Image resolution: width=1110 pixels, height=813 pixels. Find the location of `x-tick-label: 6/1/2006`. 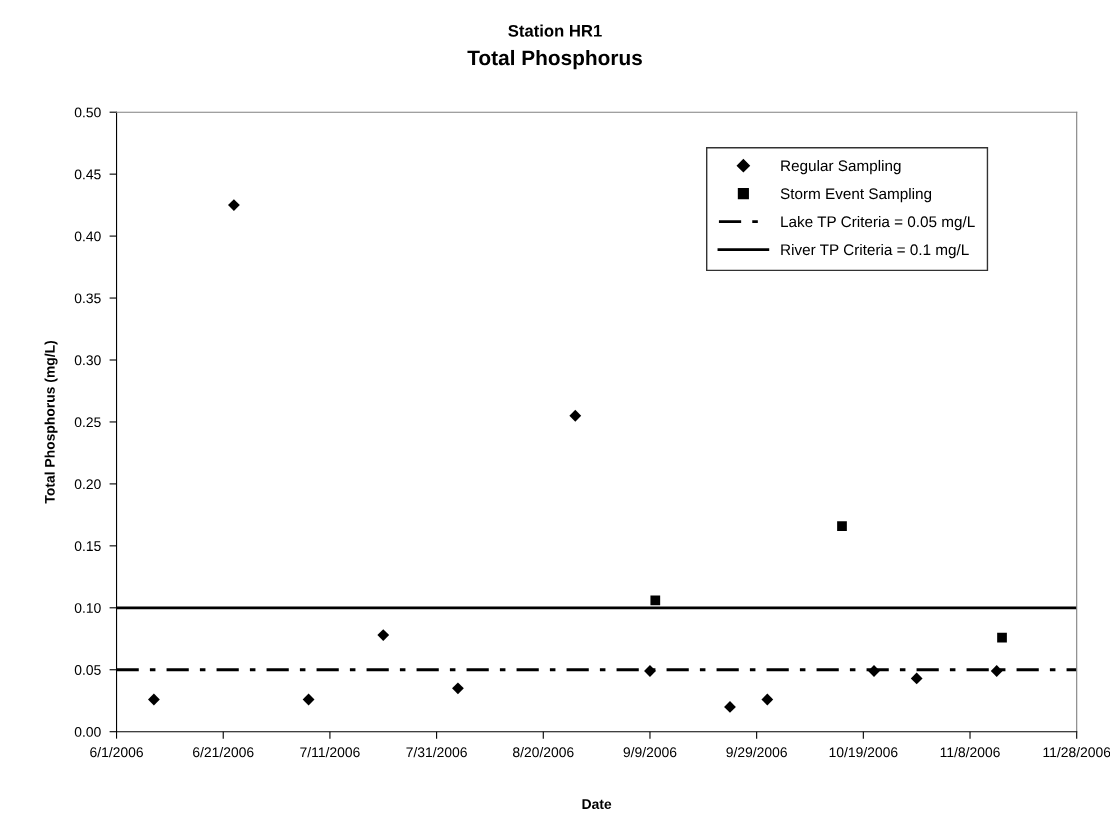

x-tick-label: 6/1/2006 is located at coordinates (116, 752).